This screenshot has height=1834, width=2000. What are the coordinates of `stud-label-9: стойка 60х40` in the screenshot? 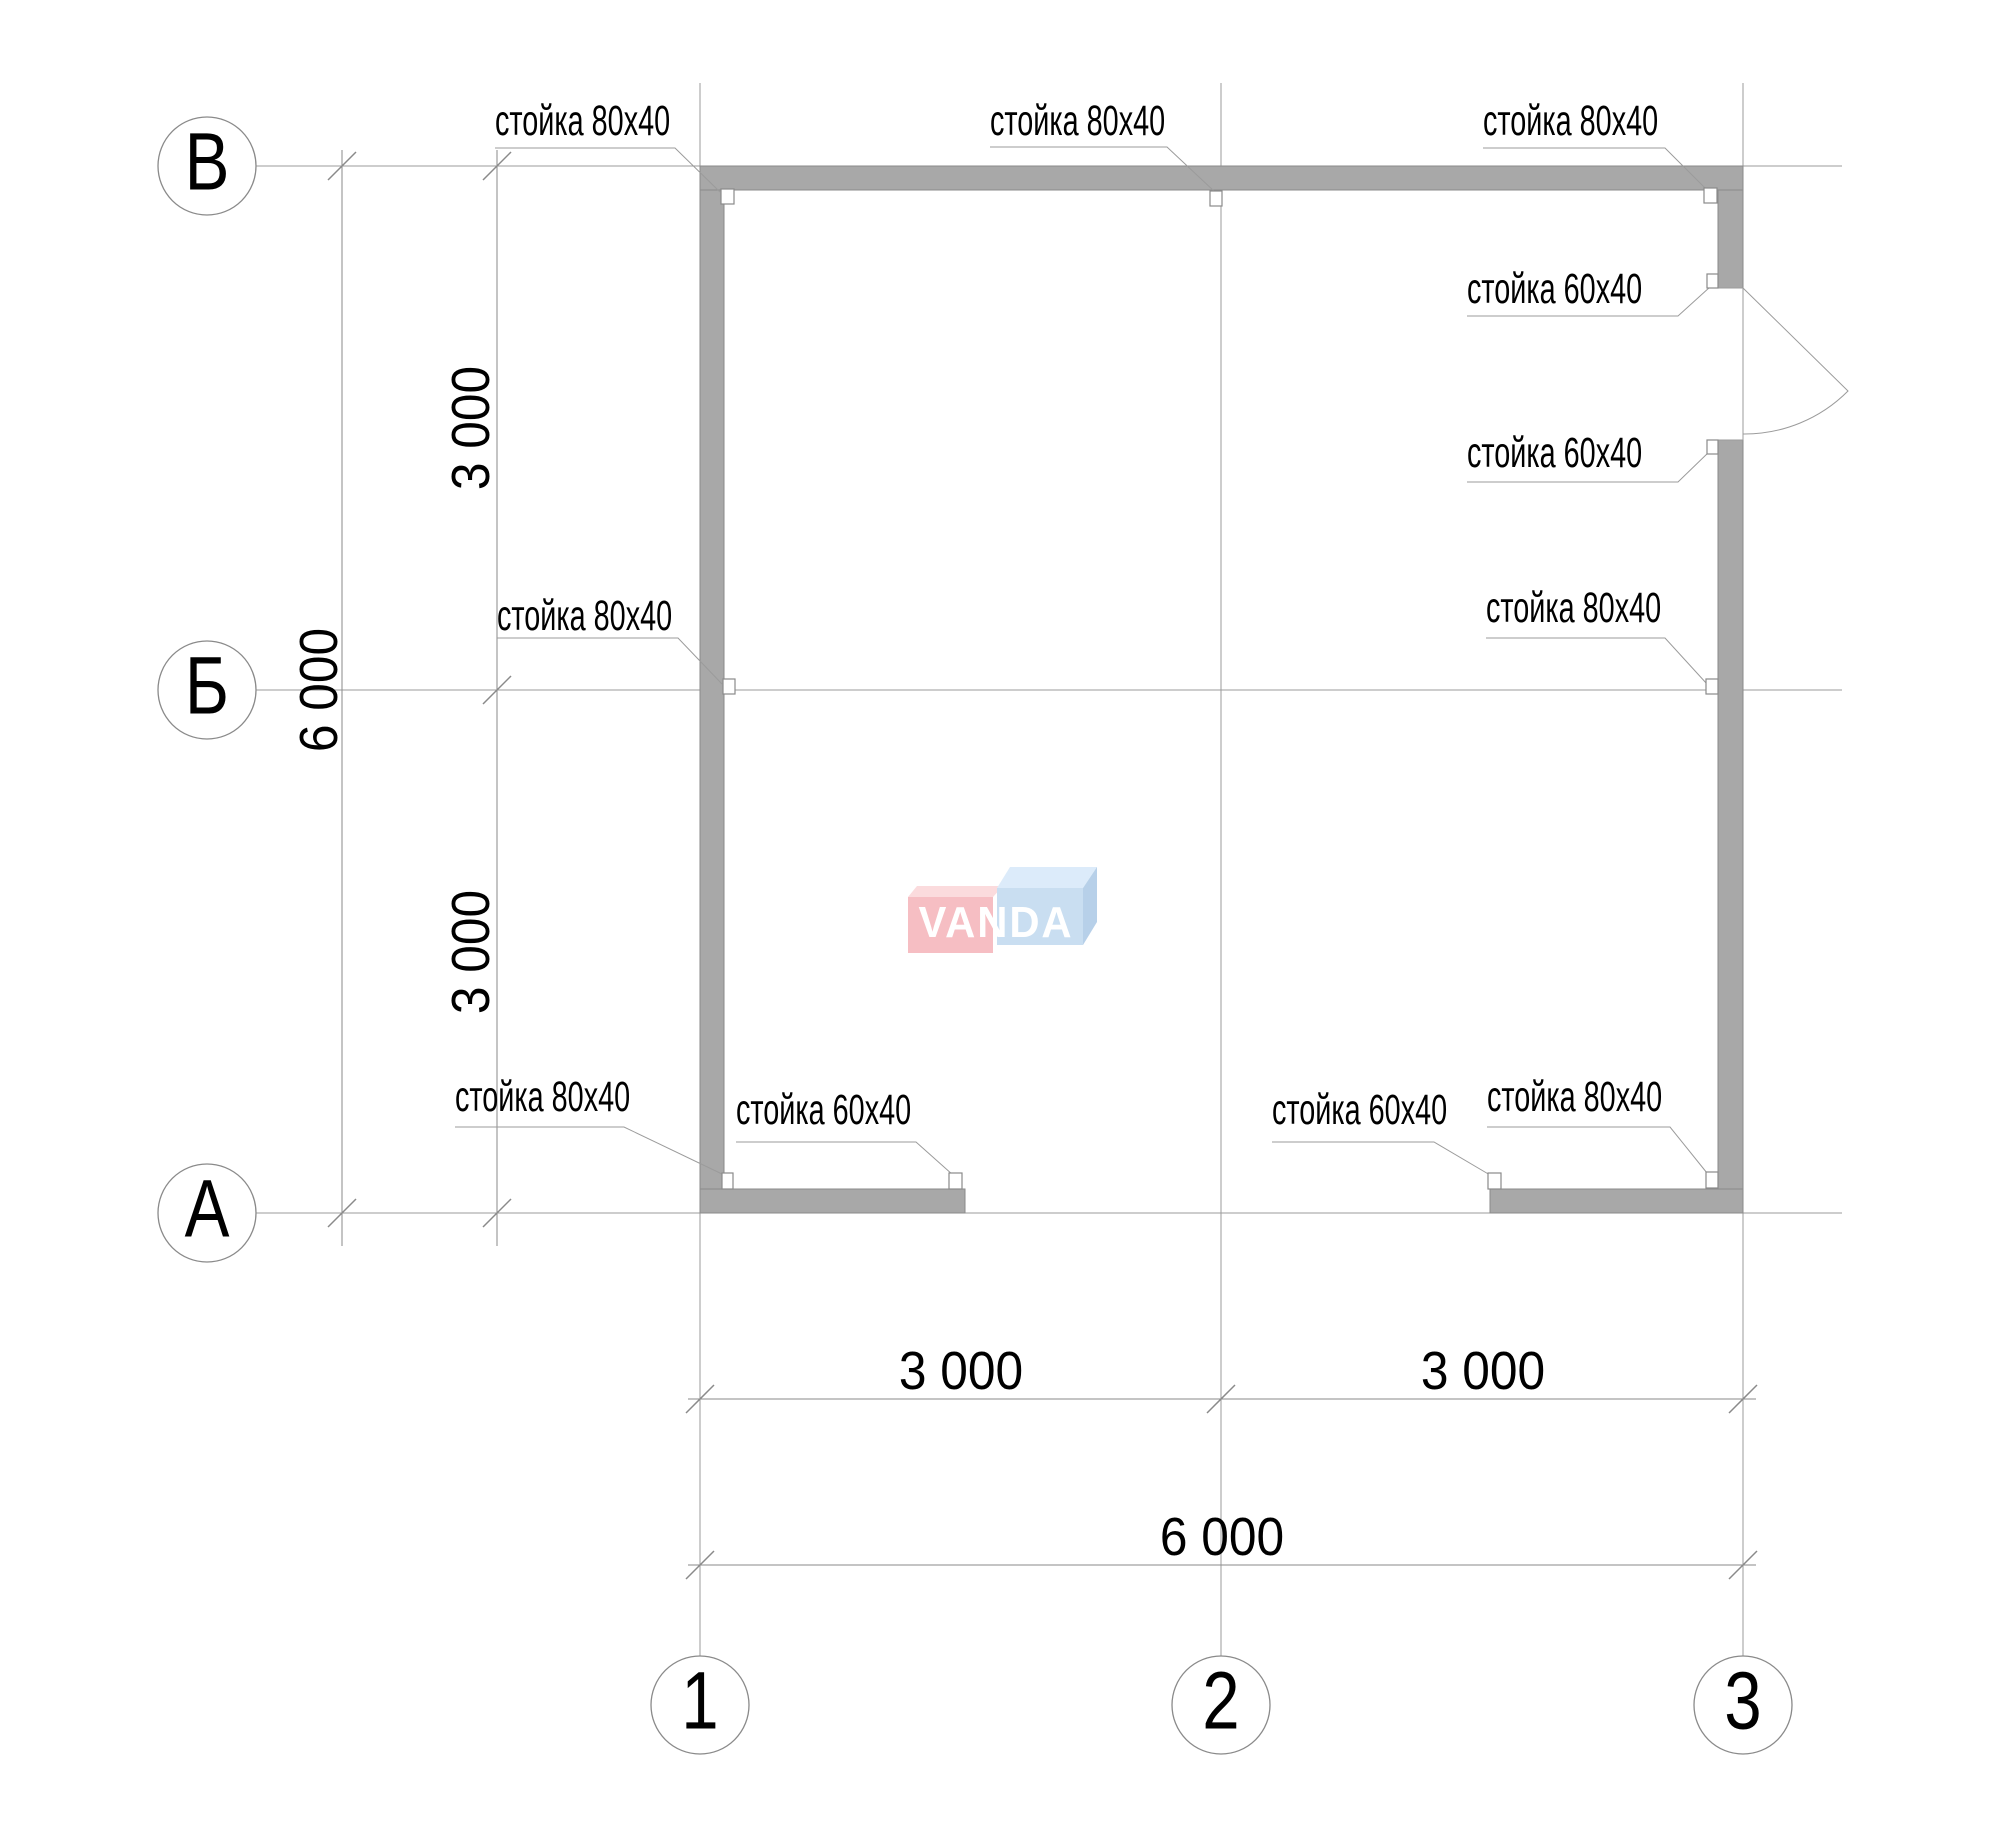 It's located at (1360, 1110).